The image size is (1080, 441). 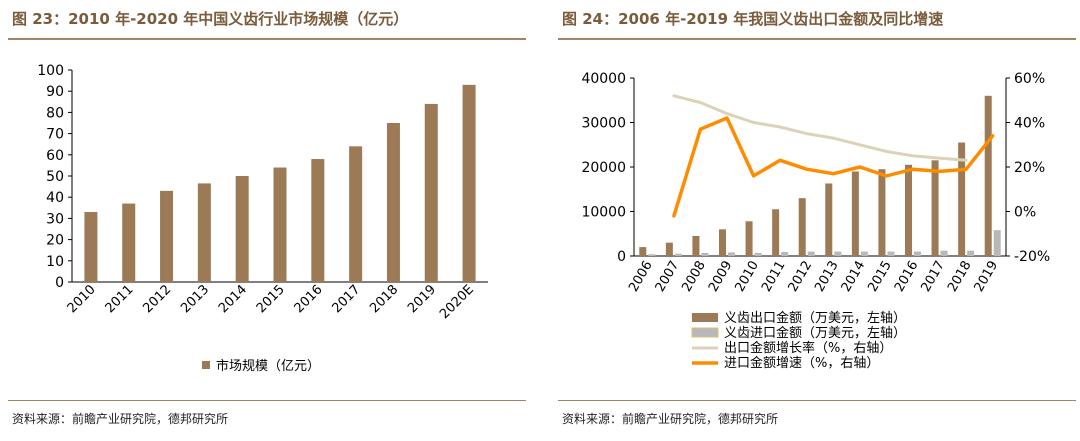 I want to click on legend-label: 进口金额增速（%，右轴）, so click(x=801, y=363).